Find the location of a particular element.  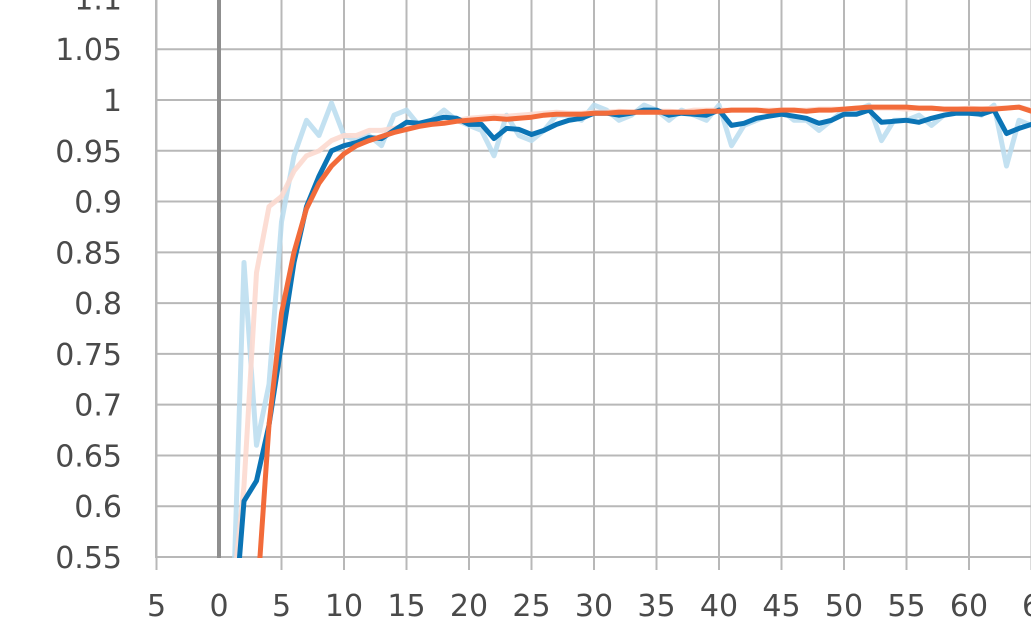

y-tick-label: 0.8 is located at coordinates (98, 304).